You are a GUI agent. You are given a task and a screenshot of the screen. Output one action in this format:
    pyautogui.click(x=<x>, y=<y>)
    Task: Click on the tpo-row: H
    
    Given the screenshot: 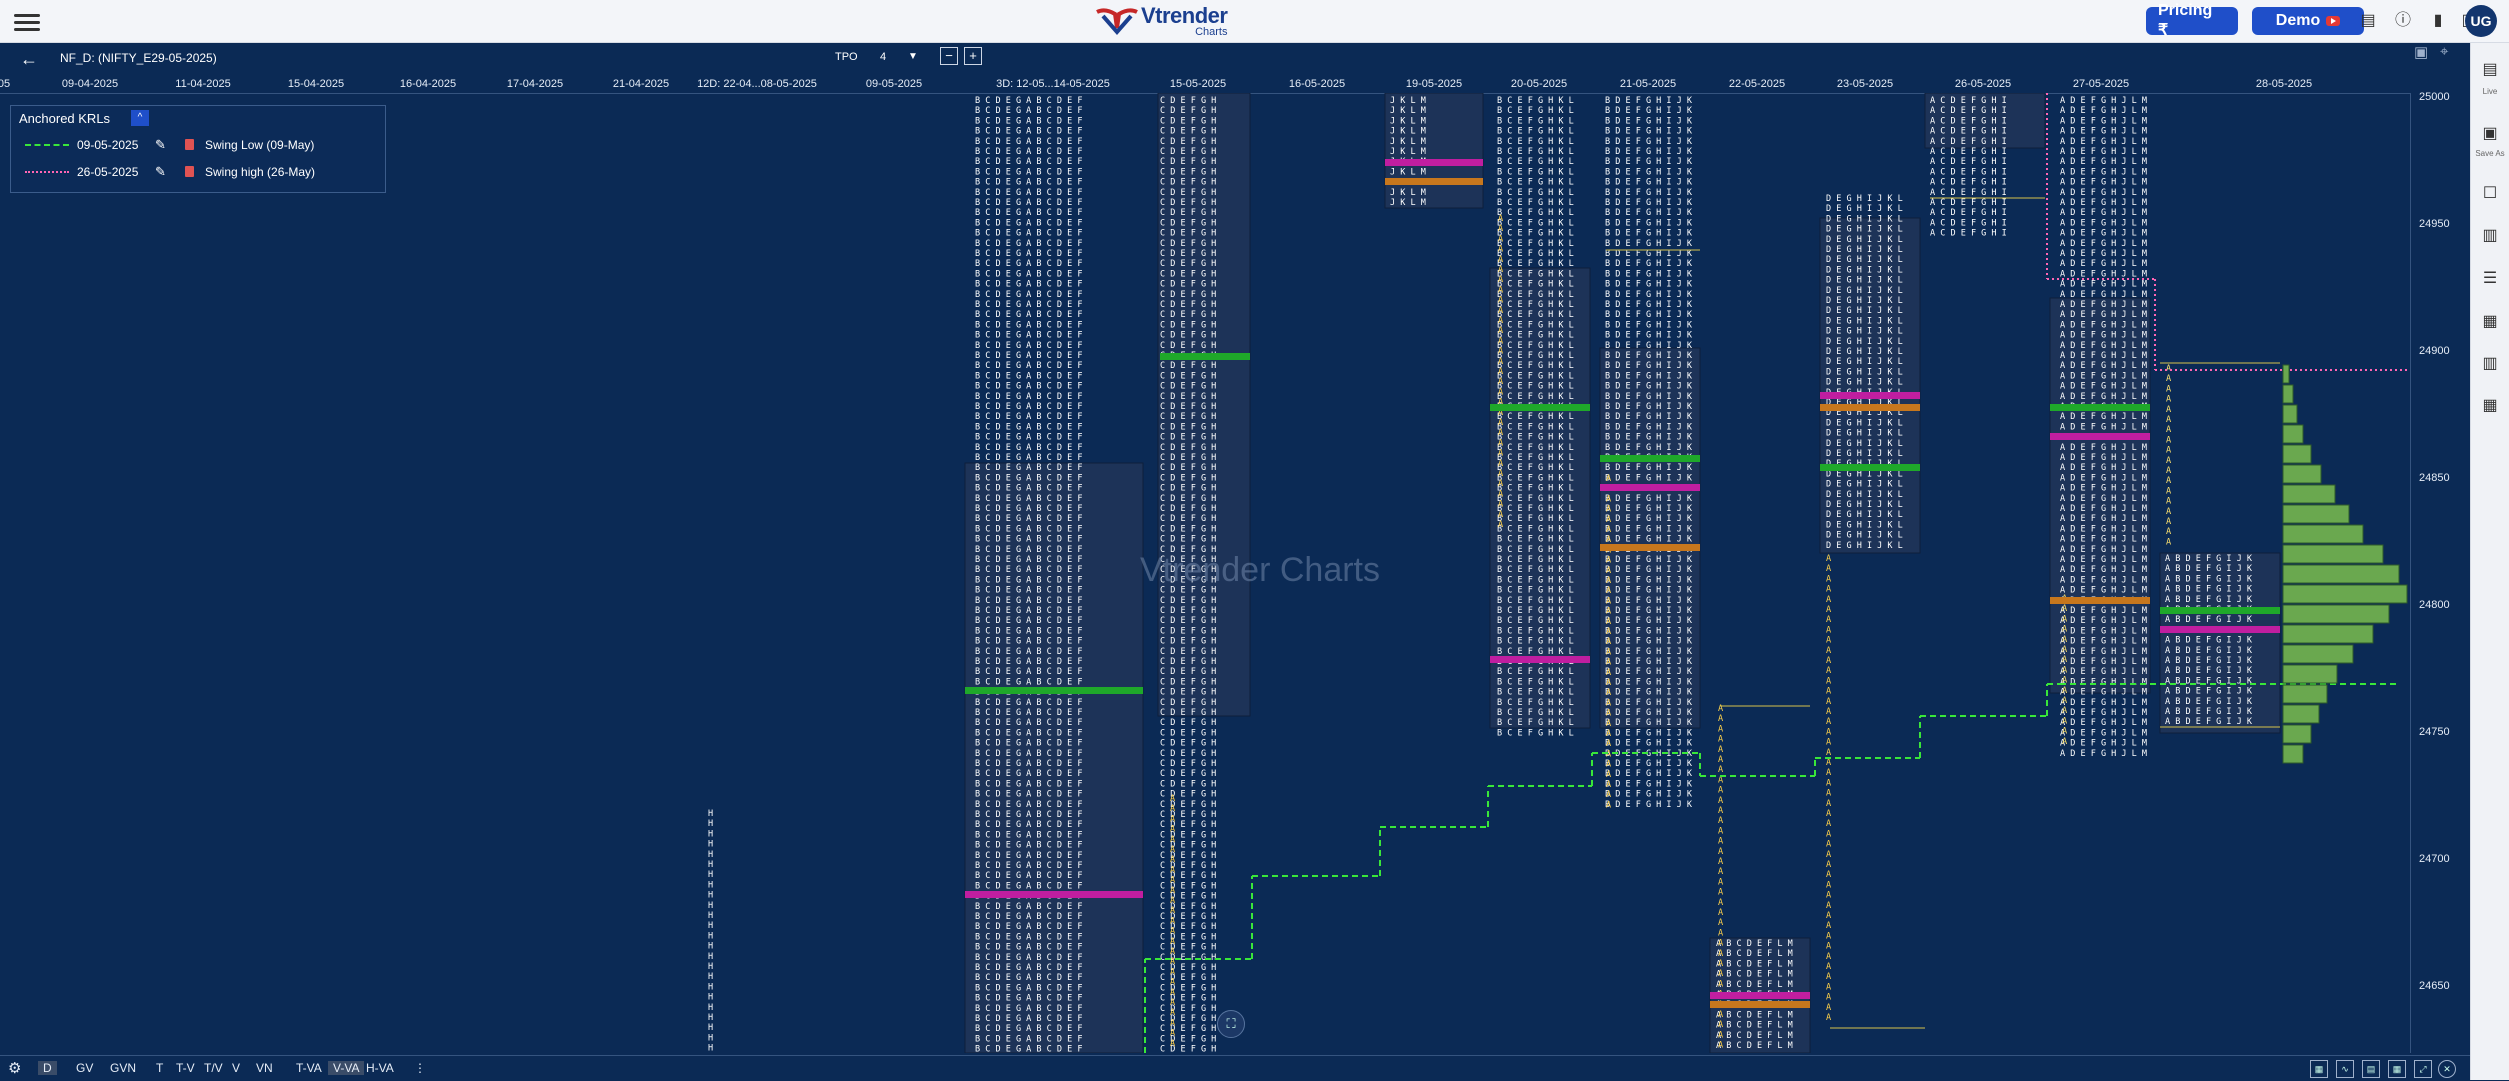 What is the action you would take?
    pyautogui.click(x=710, y=1008)
    